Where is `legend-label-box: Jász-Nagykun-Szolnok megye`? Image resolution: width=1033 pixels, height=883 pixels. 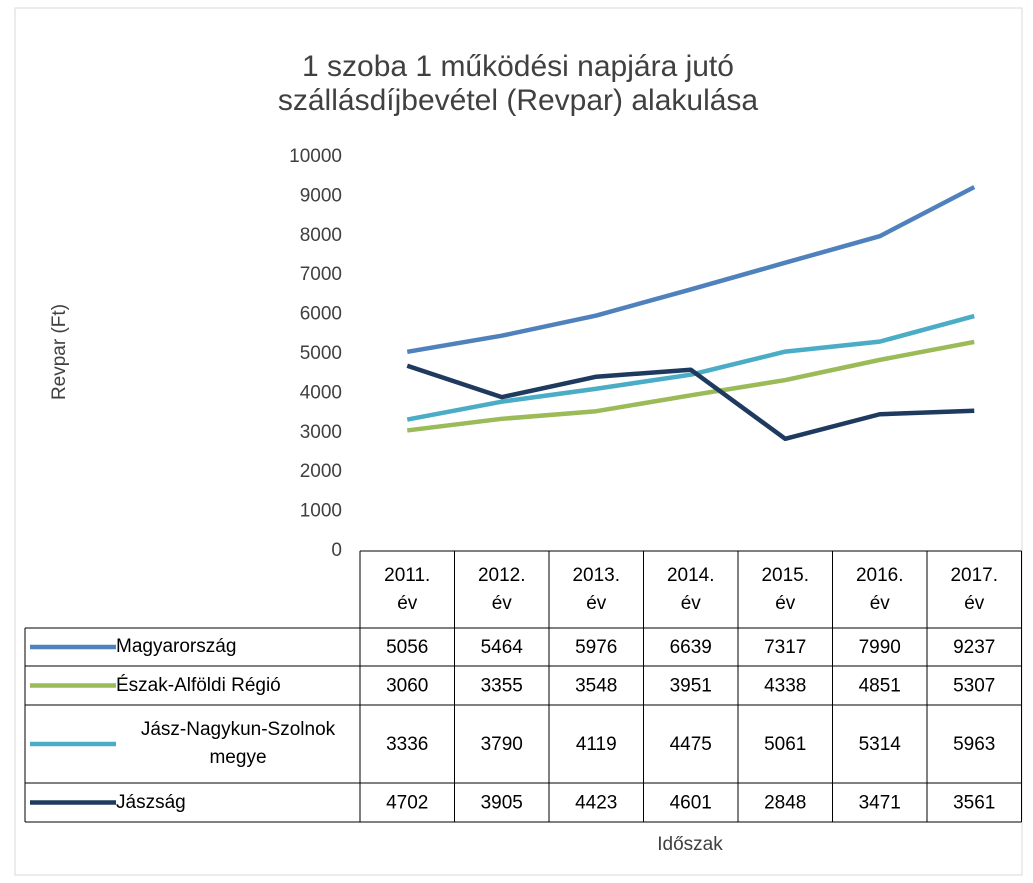
legend-label-box: Jász-Nagykun-Szolnok megye is located at coordinates (238, 744).